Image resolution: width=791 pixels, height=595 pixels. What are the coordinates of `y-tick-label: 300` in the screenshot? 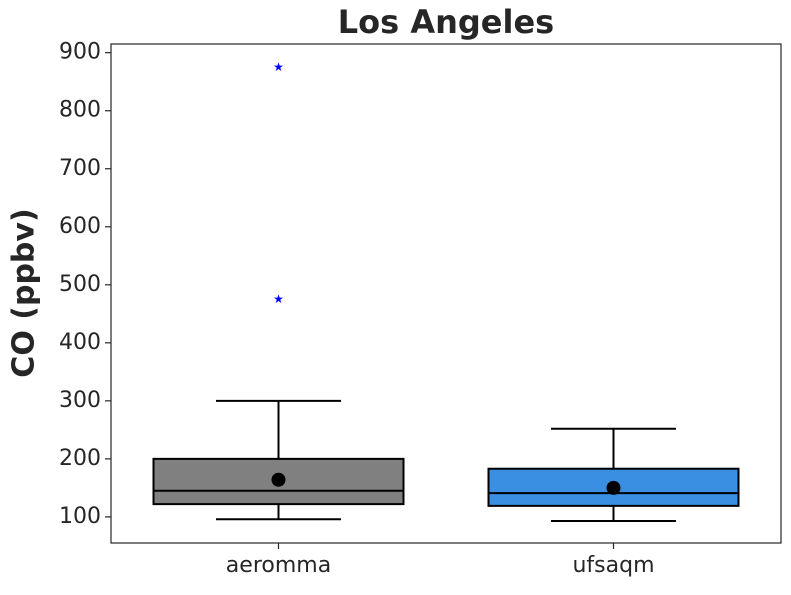 It's located at (80, 400).